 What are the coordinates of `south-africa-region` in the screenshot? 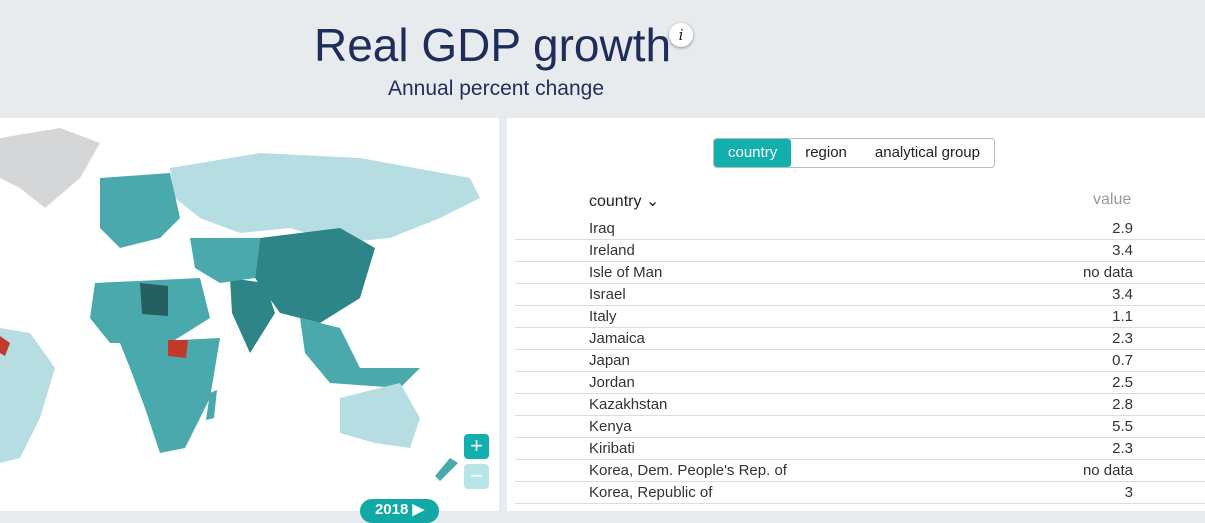 It's located at (170, 395).